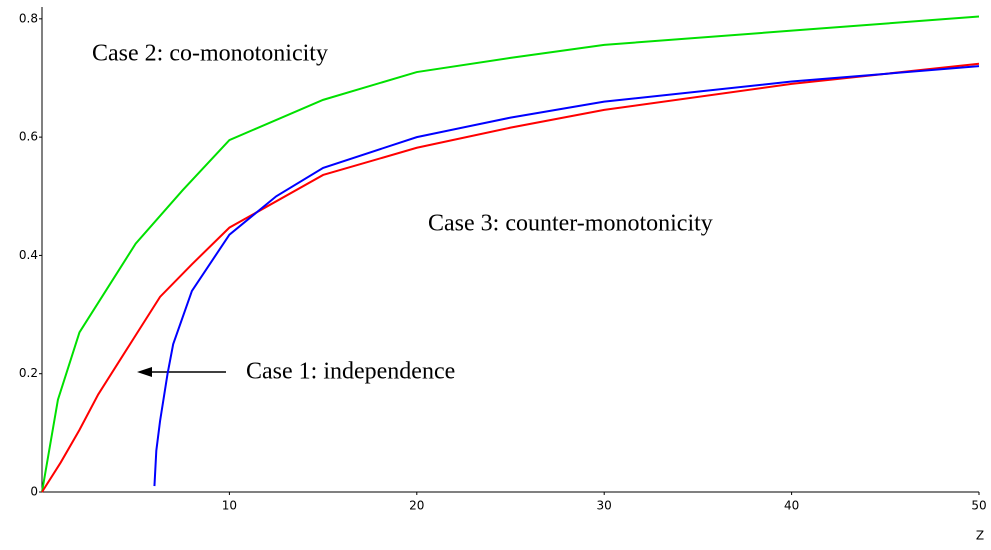 This screenshot has width=991, height=550. I want to click on y-tick-label: 0.2, so click(28, 373).